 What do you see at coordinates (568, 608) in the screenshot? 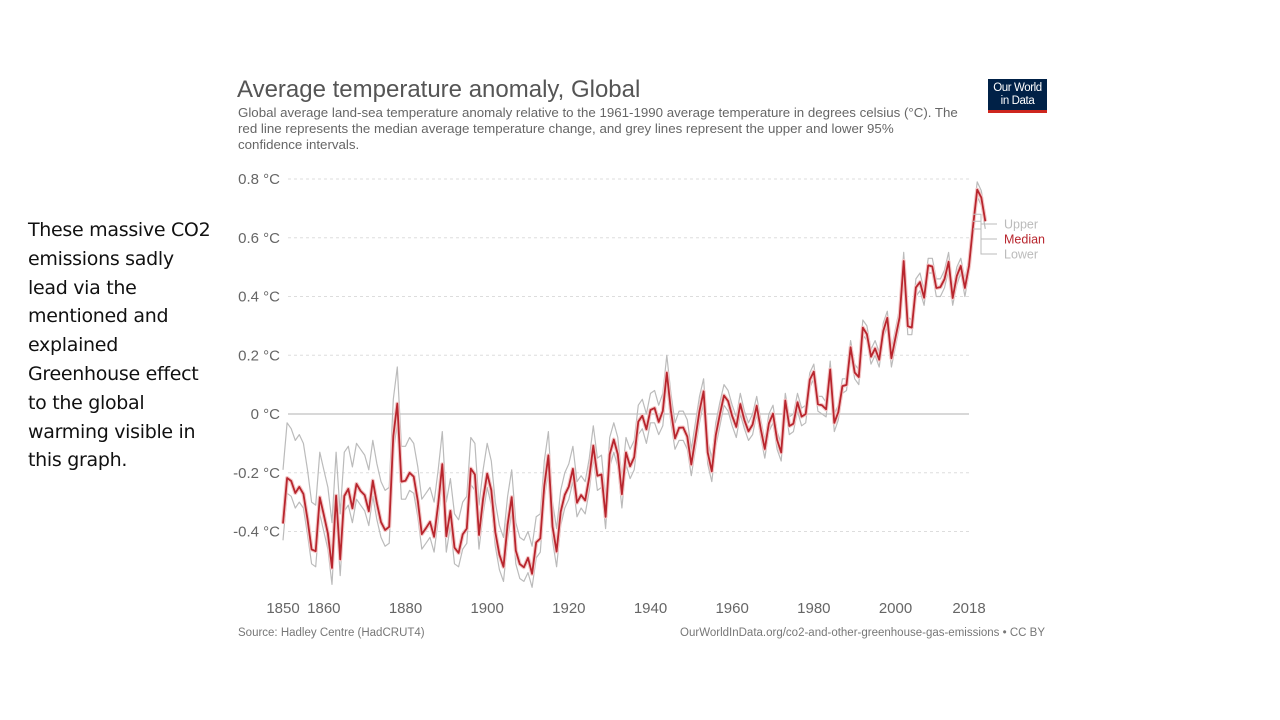
I see `x-tick-label: 1920` at bounding box center [568, 608].